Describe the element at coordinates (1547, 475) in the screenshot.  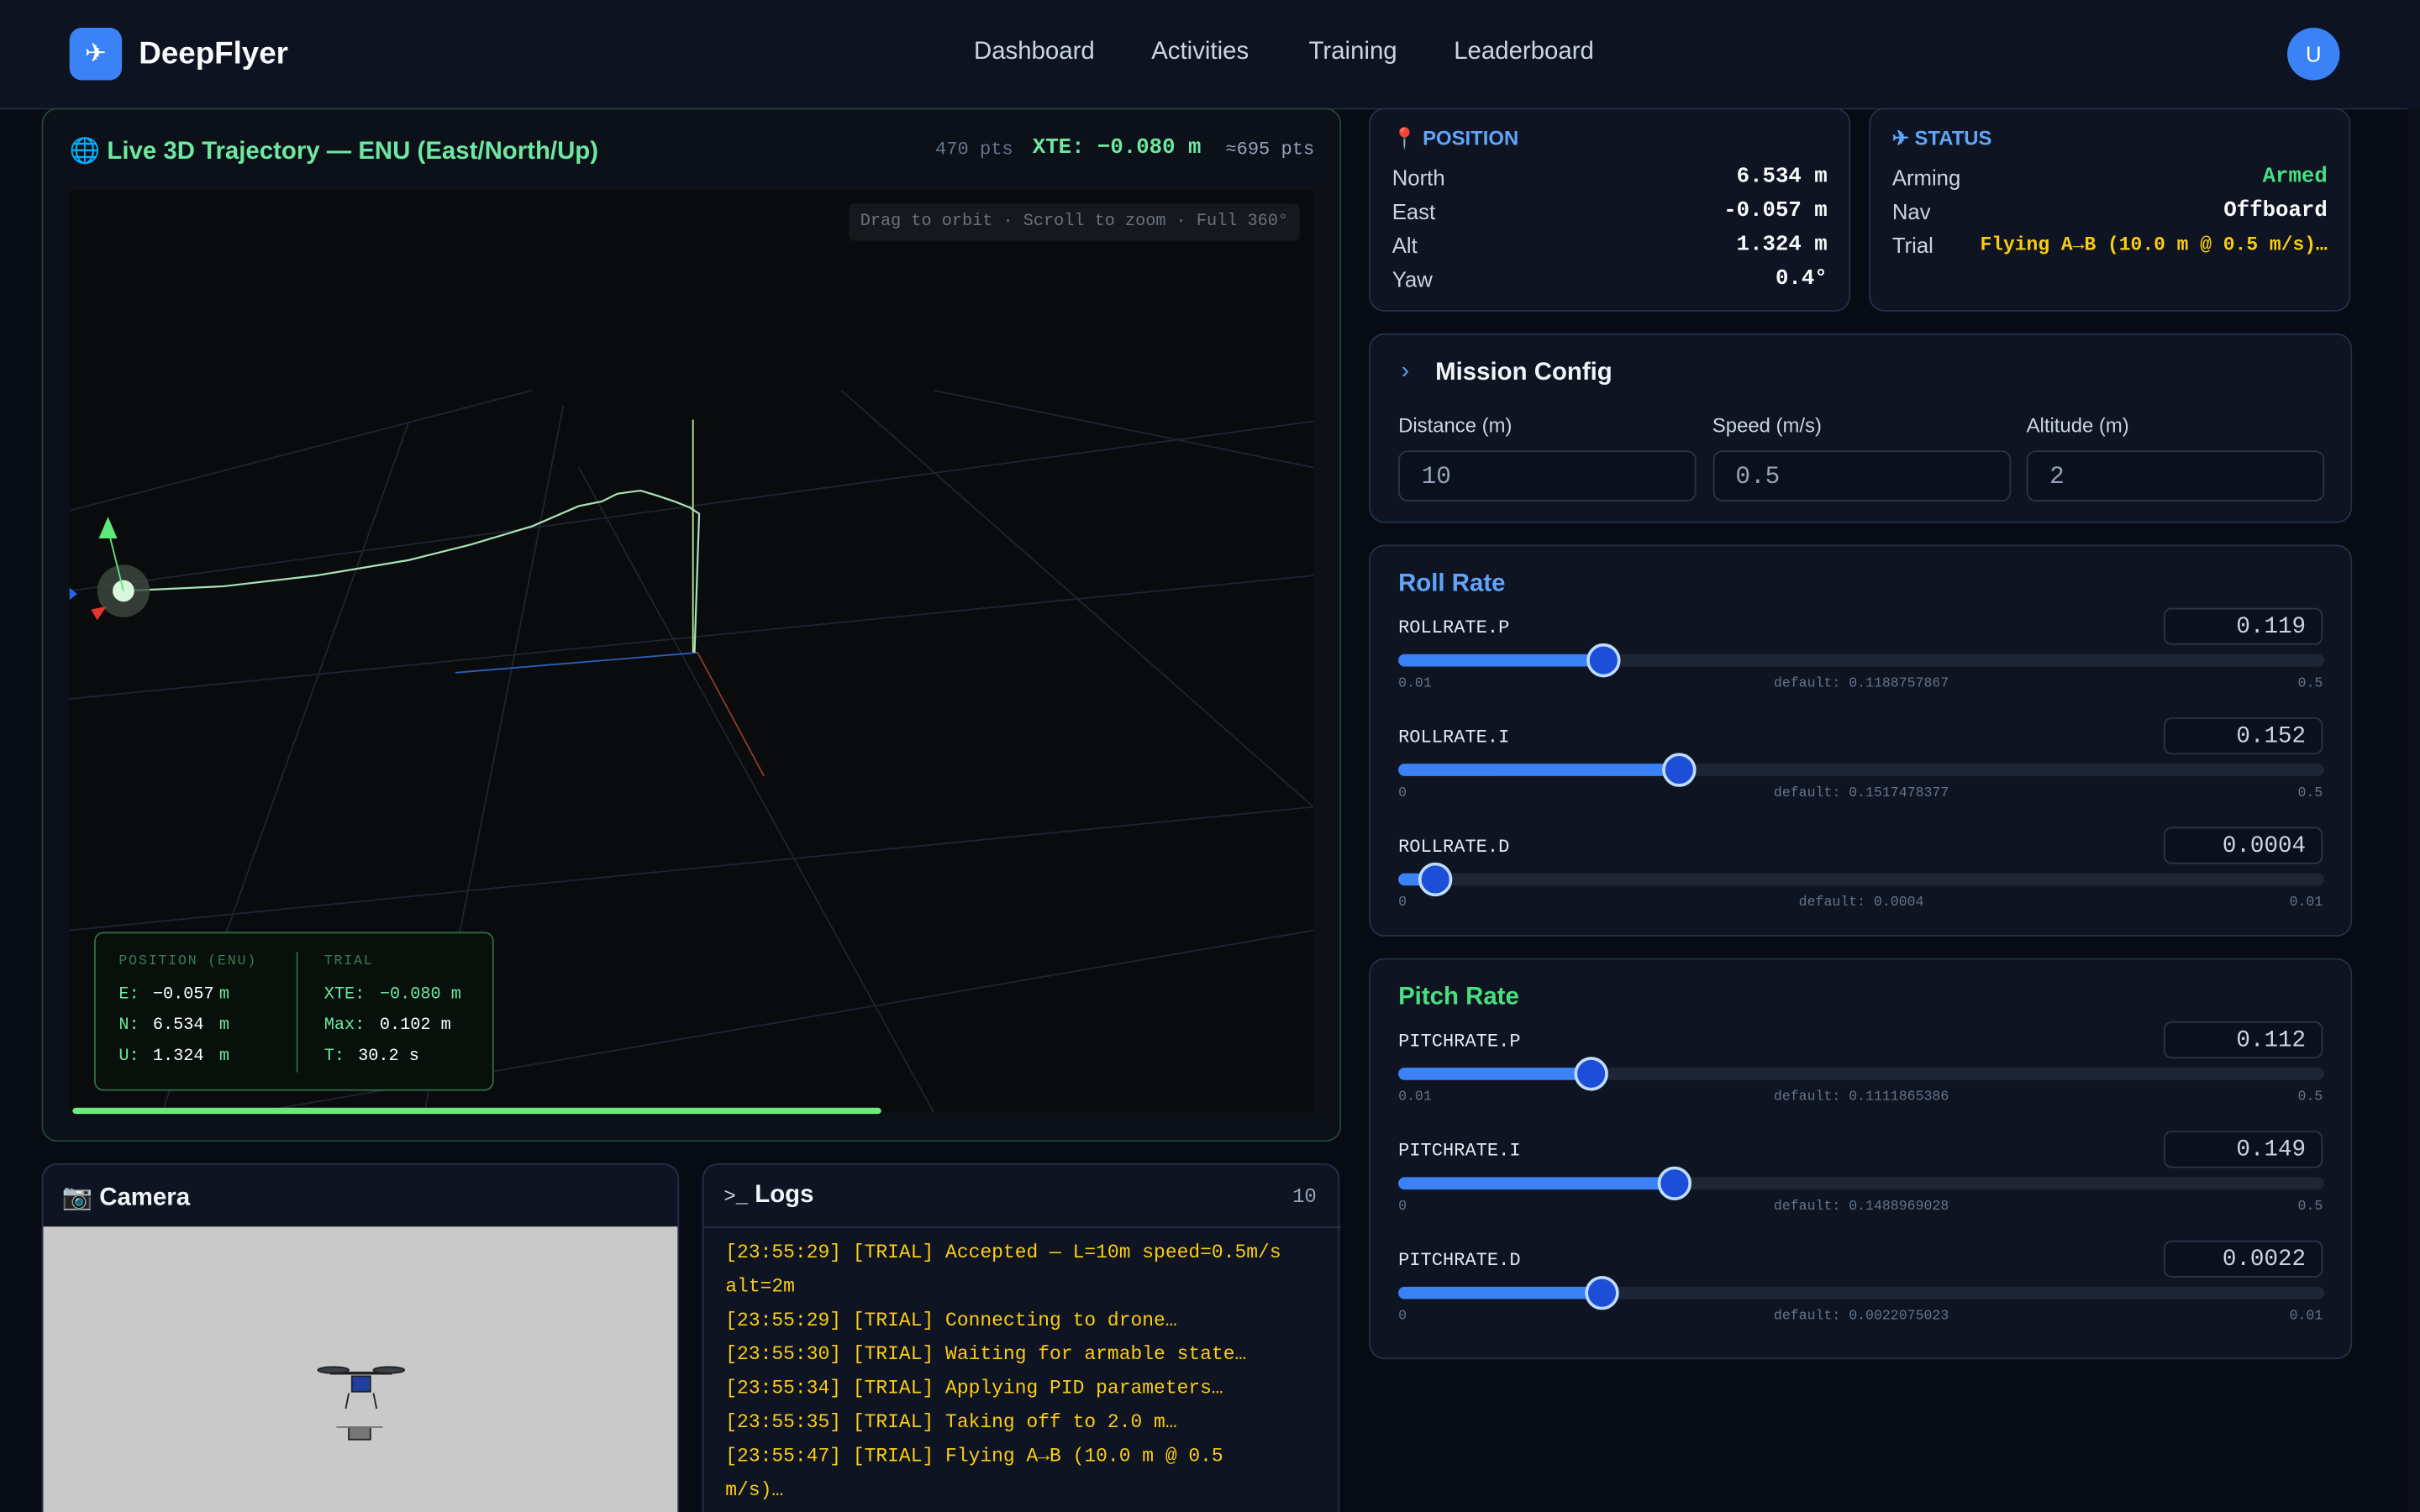
I see `field-input: 10` at that location.